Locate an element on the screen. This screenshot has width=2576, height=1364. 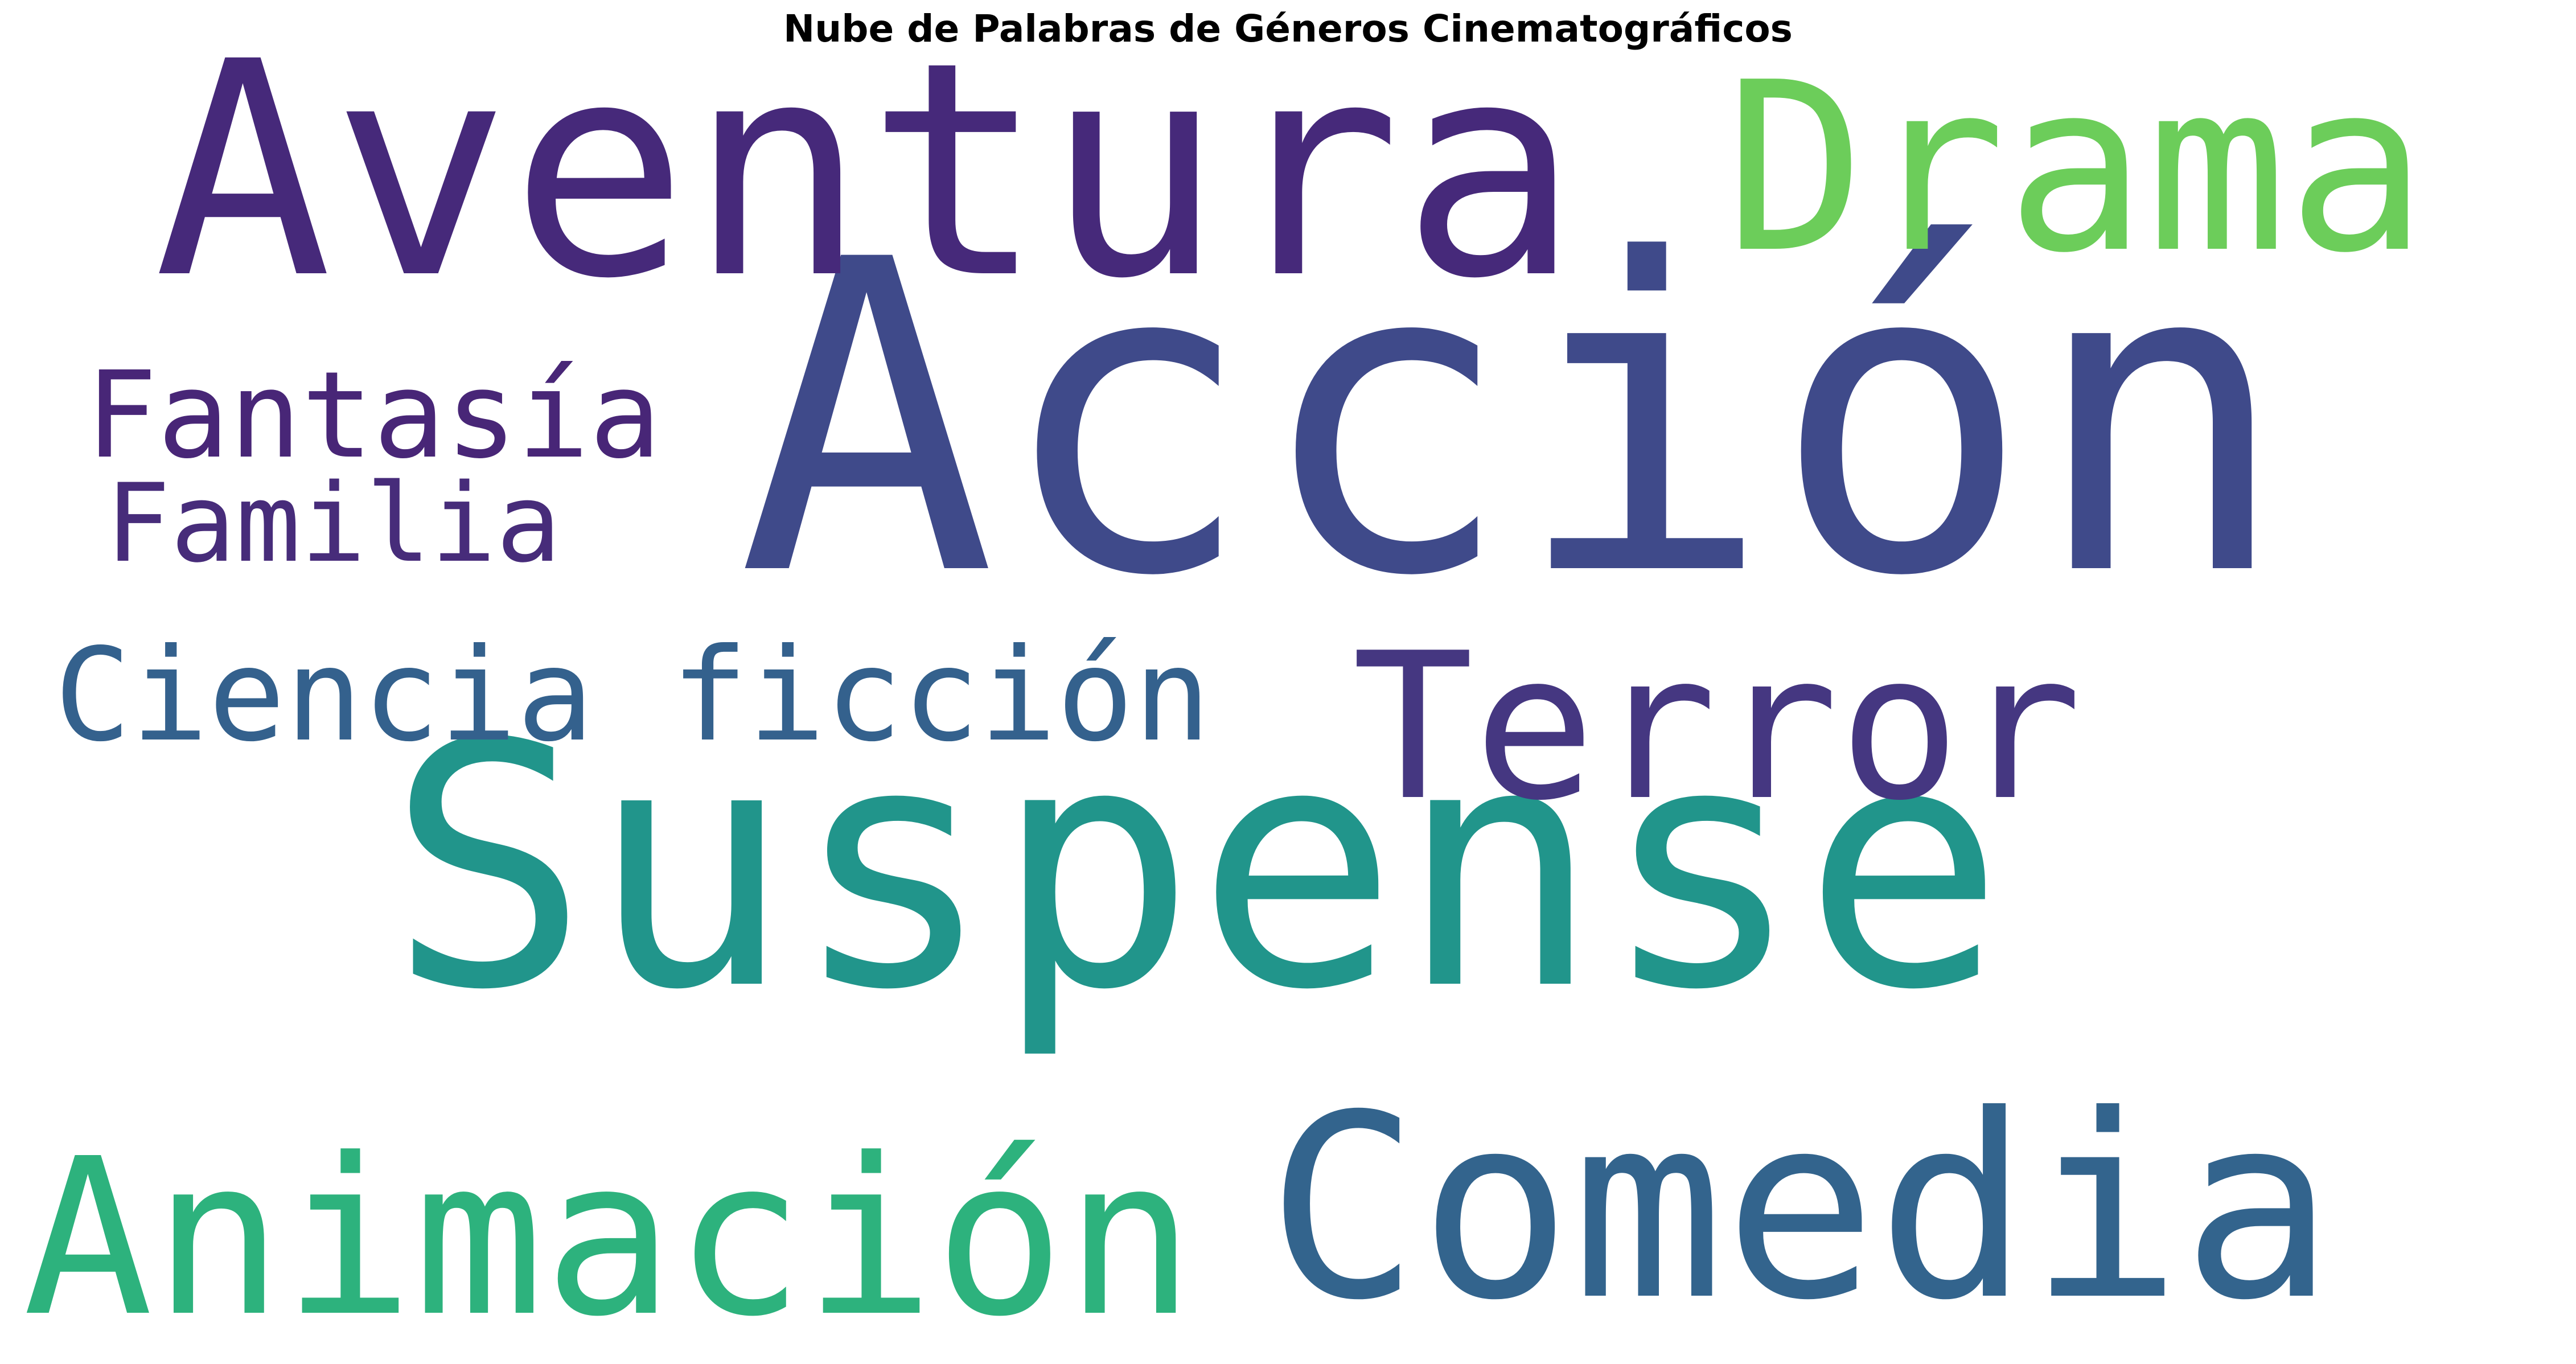
word-fantasia: Fantasía is located at coordinates (373, 415).